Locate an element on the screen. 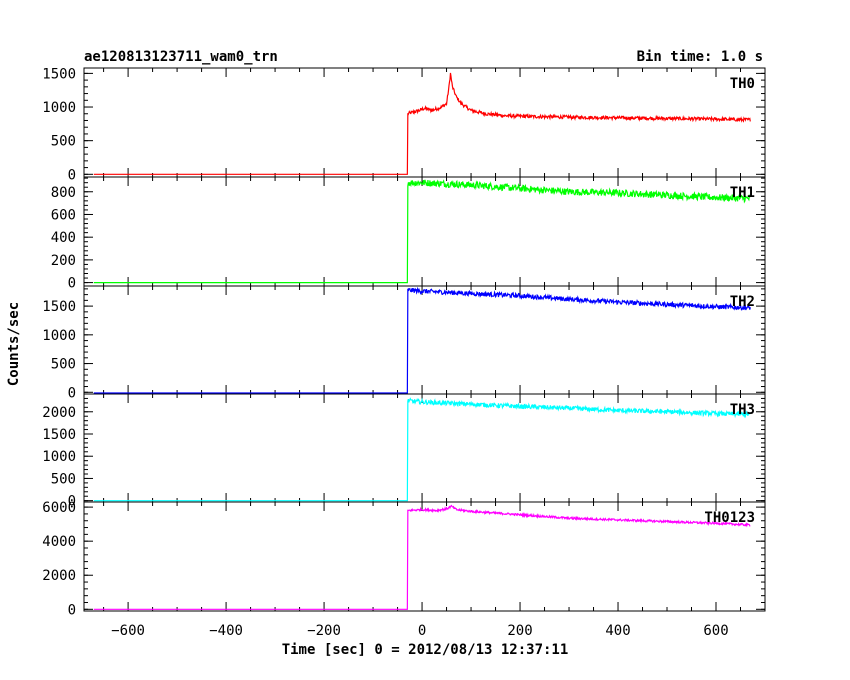 This screenshot has width=850, height=680. series-line-th2 is located at coordinates (422, 340).